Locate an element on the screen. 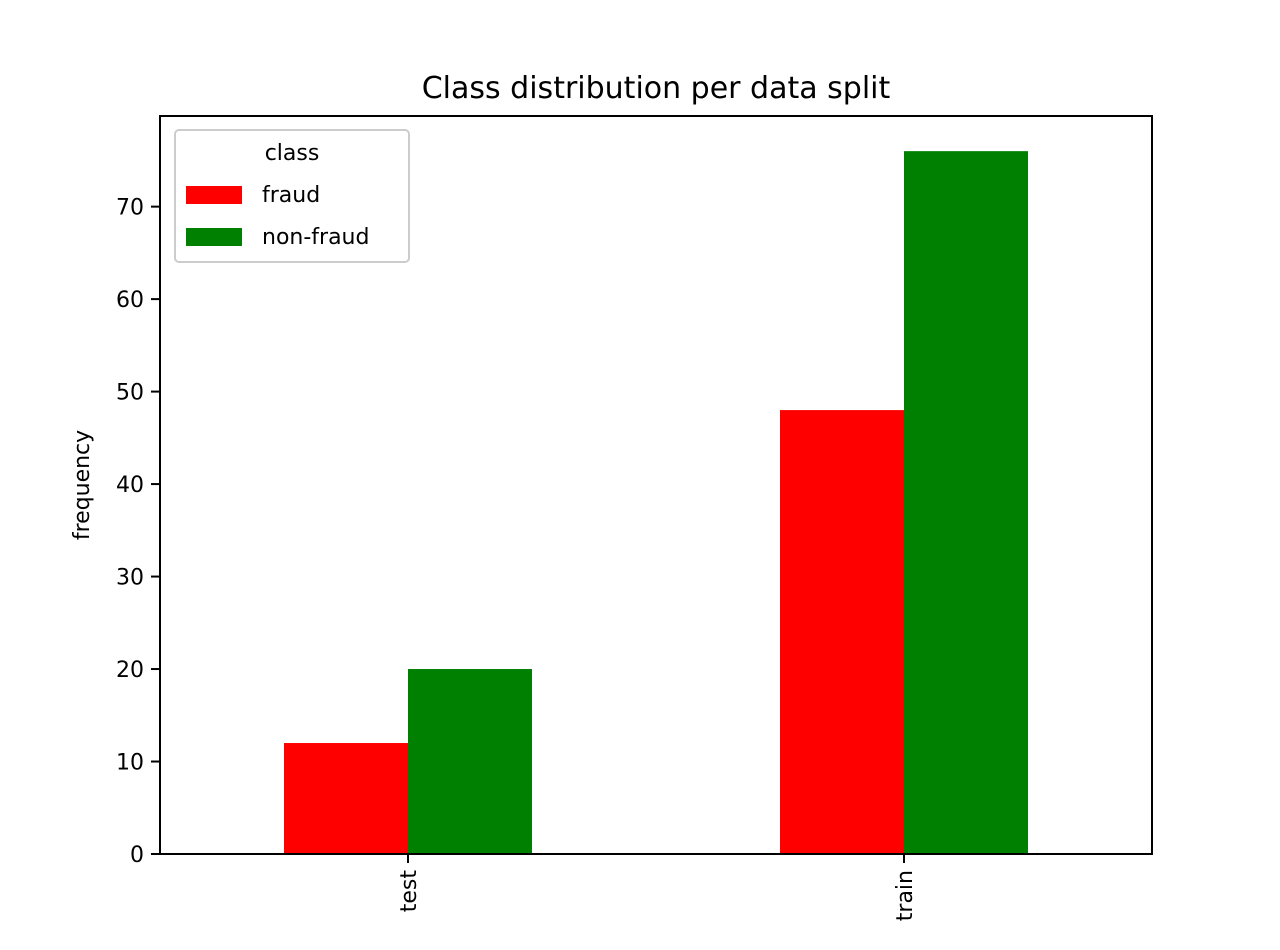 This screenshot has width=1280, height=950. bar-train-non-fraud is located at coordinates (966, 503).